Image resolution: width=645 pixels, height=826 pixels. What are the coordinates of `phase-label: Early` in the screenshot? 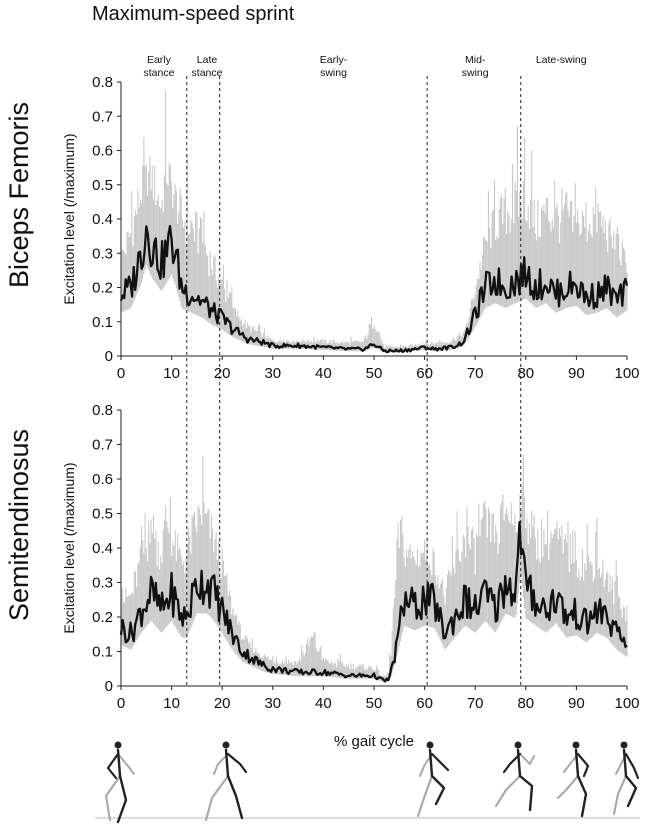 It's located at (159, 60).